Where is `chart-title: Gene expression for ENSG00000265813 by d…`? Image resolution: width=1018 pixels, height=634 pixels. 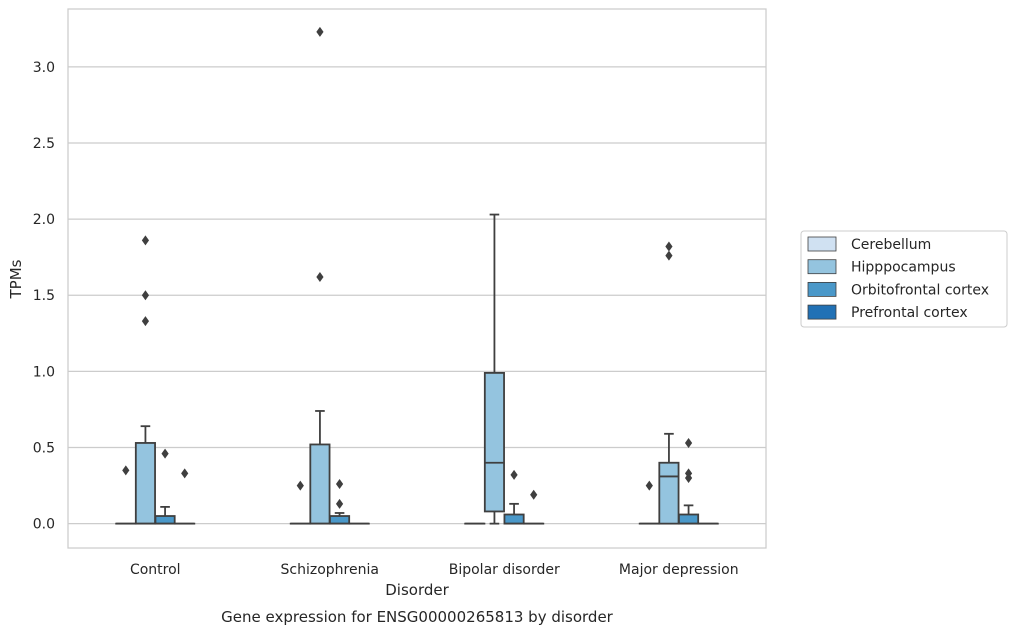 chart-title: Gene expression for ENSG00000265813 by d… is located at coordinates (417, 617).